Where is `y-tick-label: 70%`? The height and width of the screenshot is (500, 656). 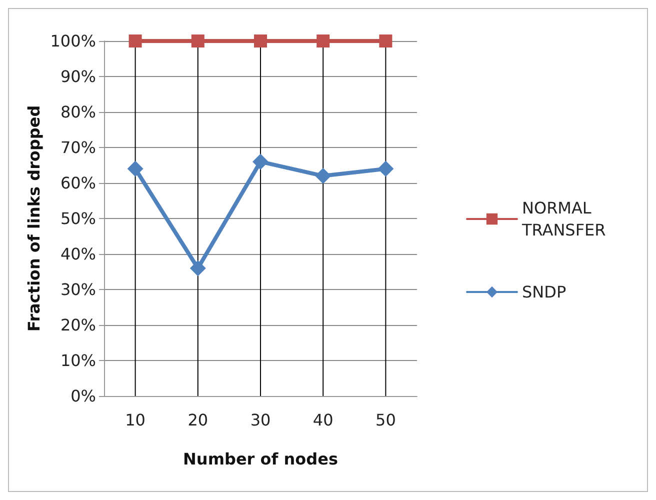 y-tick-label: 70% is located at coordinates (78, 147).